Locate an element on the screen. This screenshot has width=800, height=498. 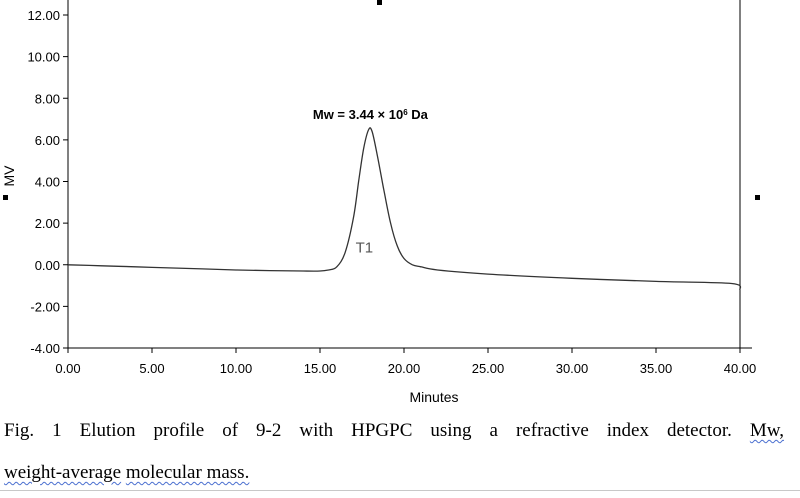
y-tick-label: -2.00 is located at coordinates (45, 306).